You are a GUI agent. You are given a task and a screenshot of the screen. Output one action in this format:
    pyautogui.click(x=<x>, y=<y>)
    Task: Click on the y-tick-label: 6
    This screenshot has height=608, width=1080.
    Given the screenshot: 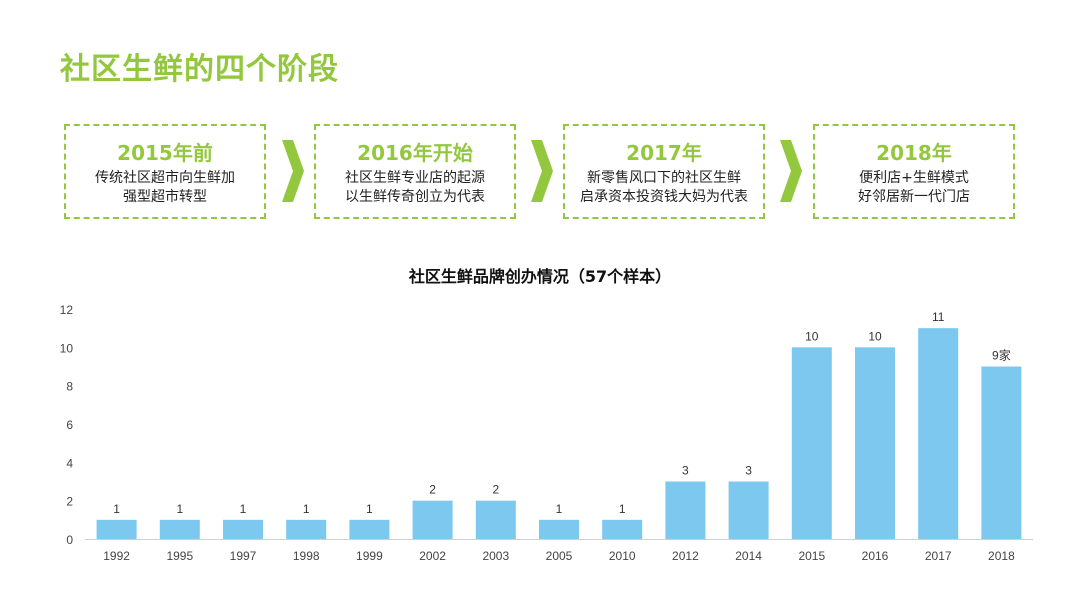 What is the action you would take?
    pyautogui.click(x=69, y=425)
    